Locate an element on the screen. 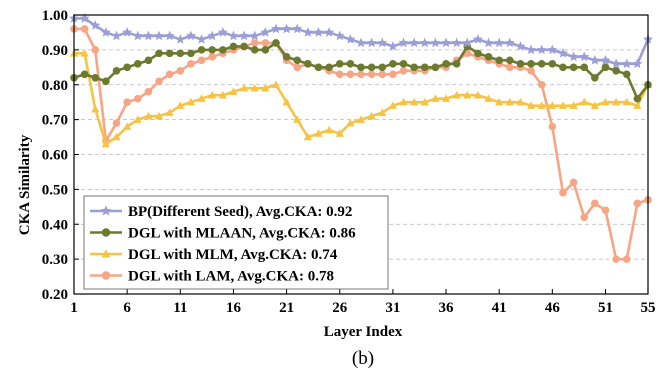  x-tick-label: 21 is located at coordinates (286, 308).